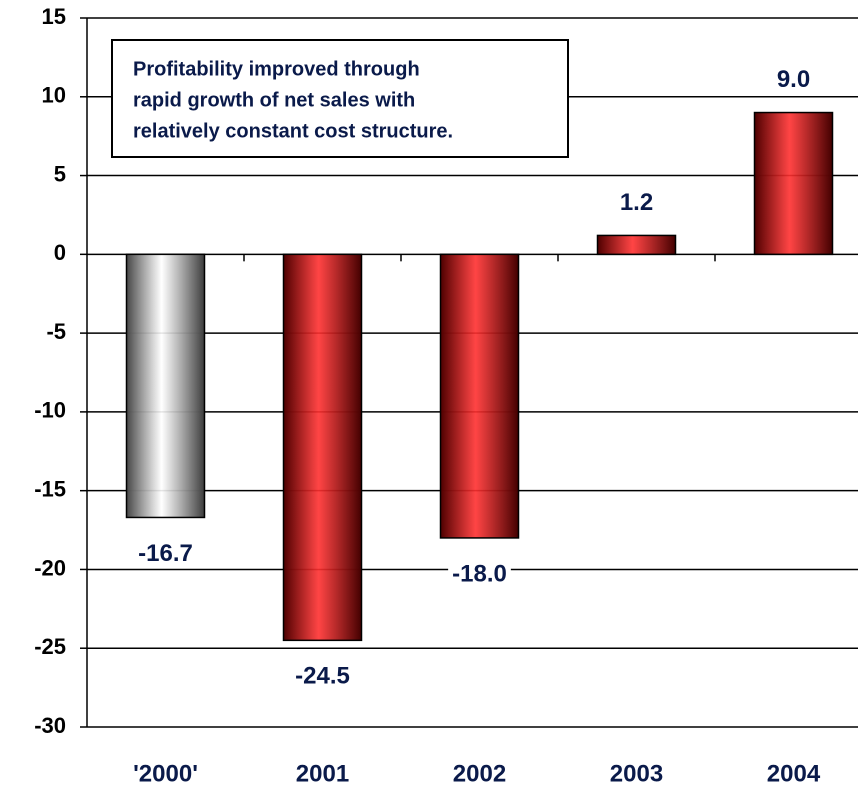 Image resolution: width=858 pixels, height=791 pixels. What do you see at coordinates (50, 410) in the screenshot?
I see `y-tick-label: -10` at bounding box center [50, 410].